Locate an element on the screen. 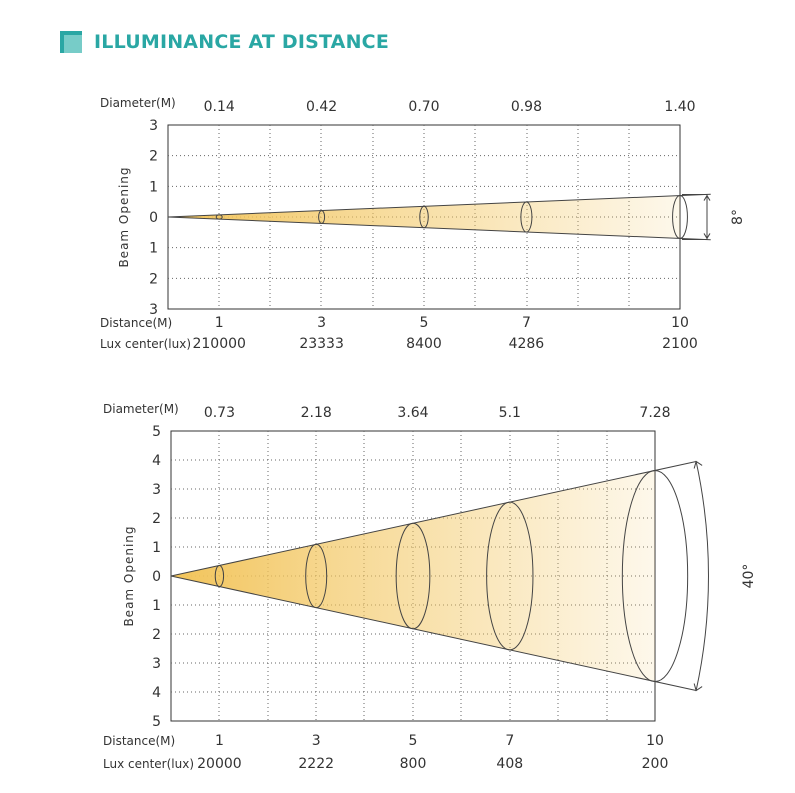  diameter-value: 0.73 is located at coordinates (219, 413).